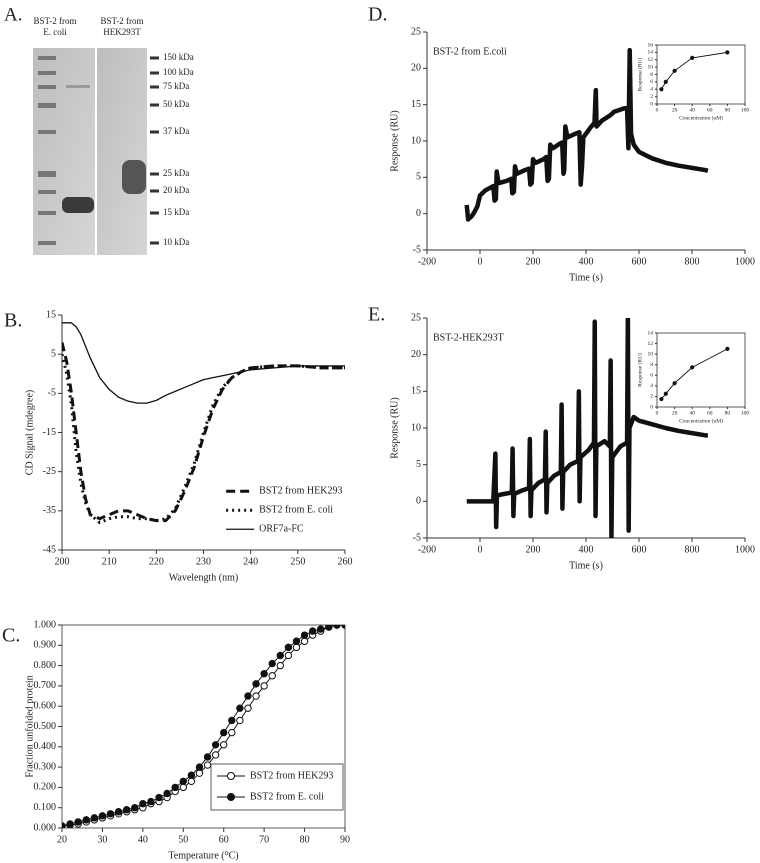  What do you see at coordinates (701, 117) in the screenshot?
I see `x-axis-label: Concentration (uM)` at bounding box center [701, 117].